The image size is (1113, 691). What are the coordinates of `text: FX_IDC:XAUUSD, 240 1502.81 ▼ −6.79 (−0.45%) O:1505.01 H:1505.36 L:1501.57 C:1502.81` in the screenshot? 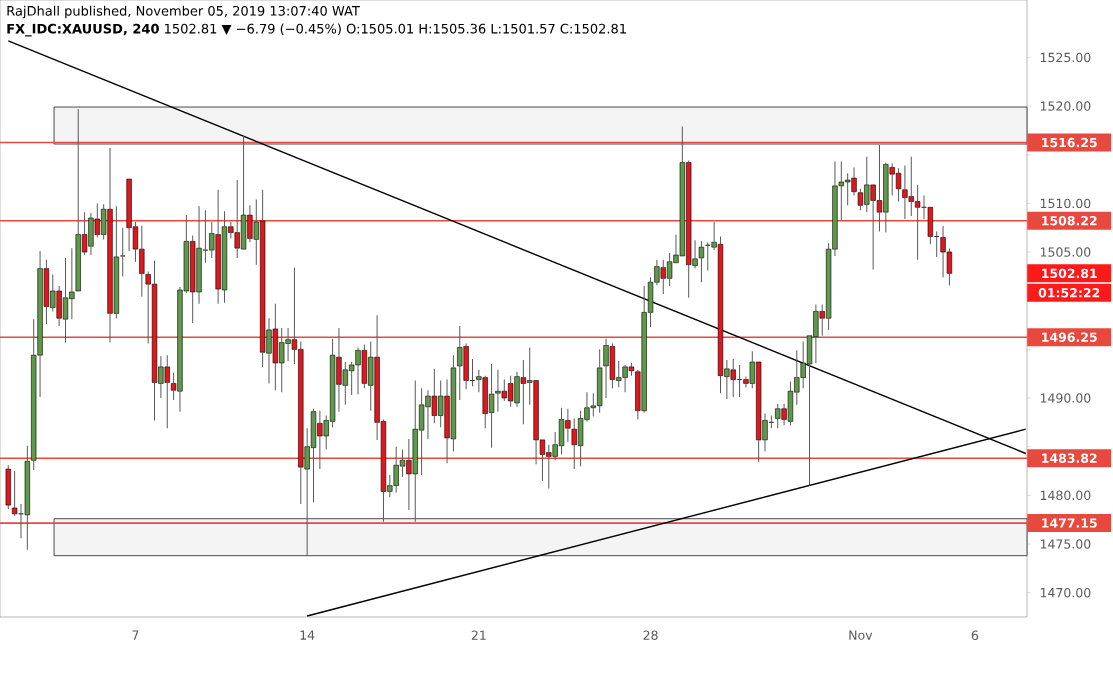 It's located at (316, 30).